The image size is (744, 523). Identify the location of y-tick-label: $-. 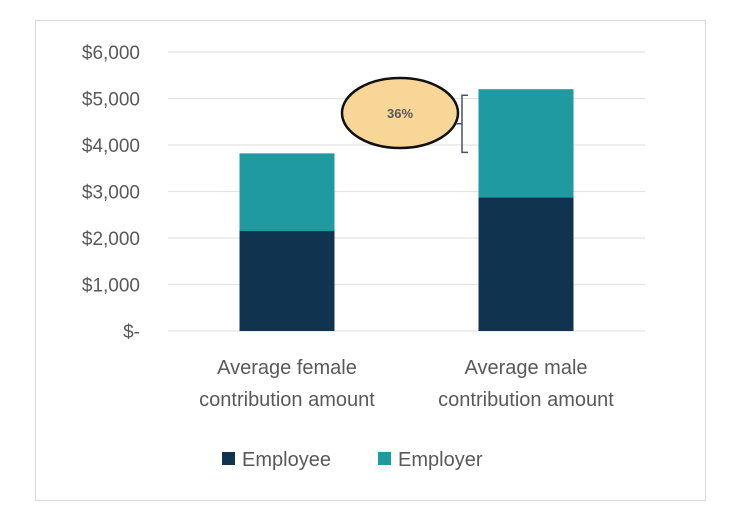
(131, 332).